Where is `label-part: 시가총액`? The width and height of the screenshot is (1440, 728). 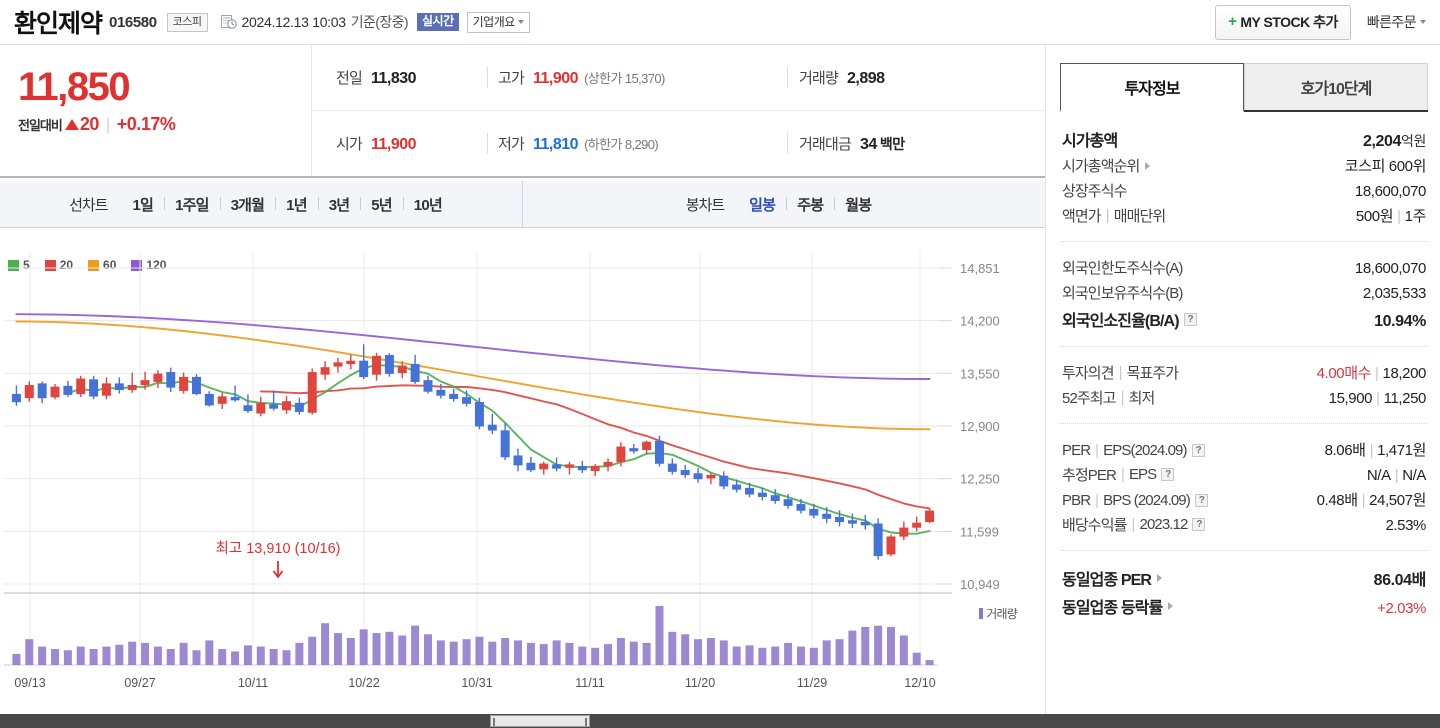
label-part: 시가총액 is located at coordinates (1090, 141).